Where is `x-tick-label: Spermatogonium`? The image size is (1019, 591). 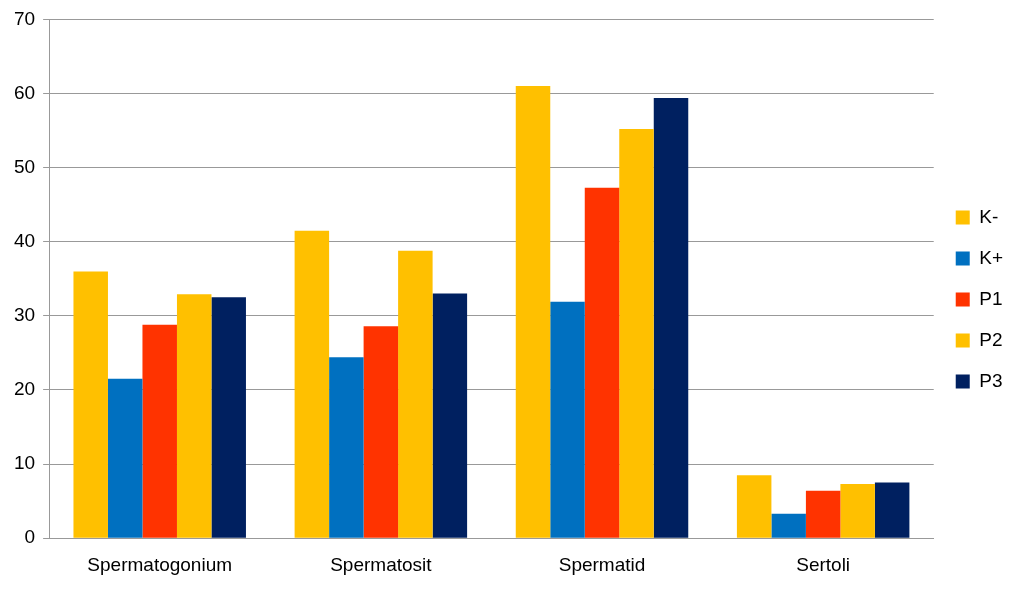
x-tick-label: Spermatogonium is located at coordinates (160, 564).